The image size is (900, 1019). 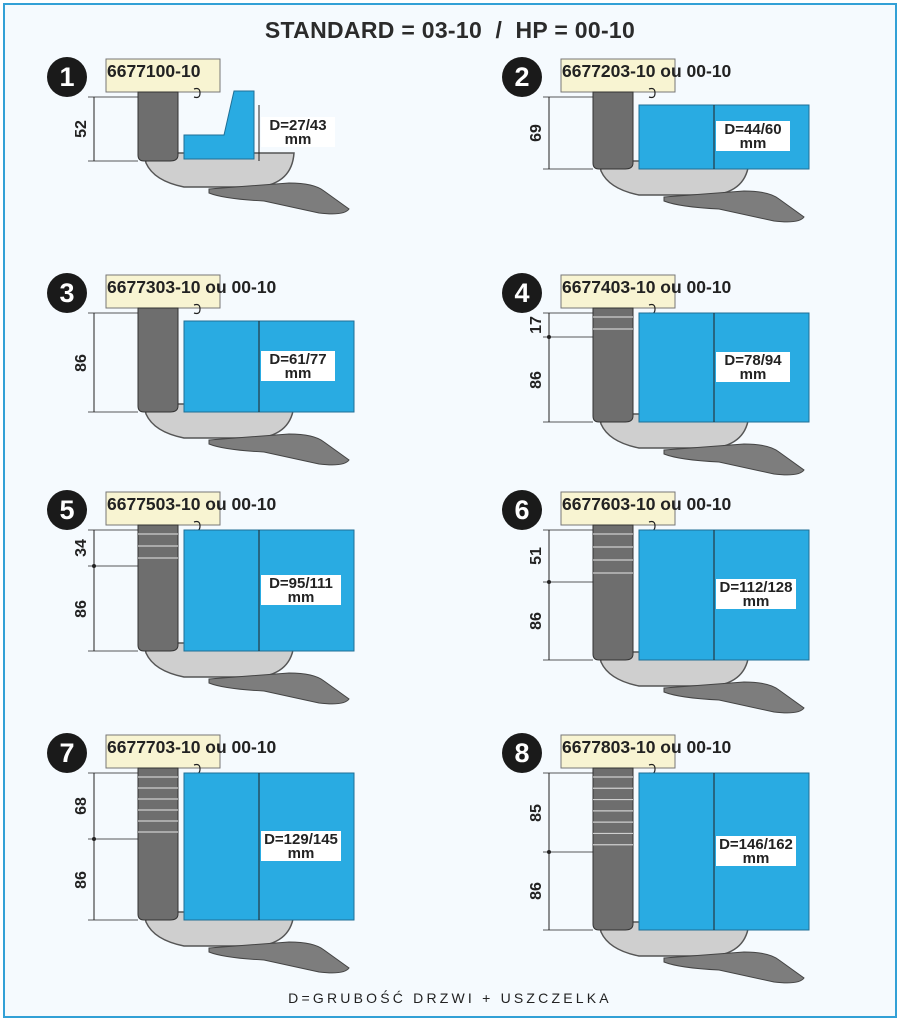 What do you see at coordinates (192, 747) in the screenshot?
I see `part-code: 6677703-10 ou 00-10` at bounding box center [192, 747].